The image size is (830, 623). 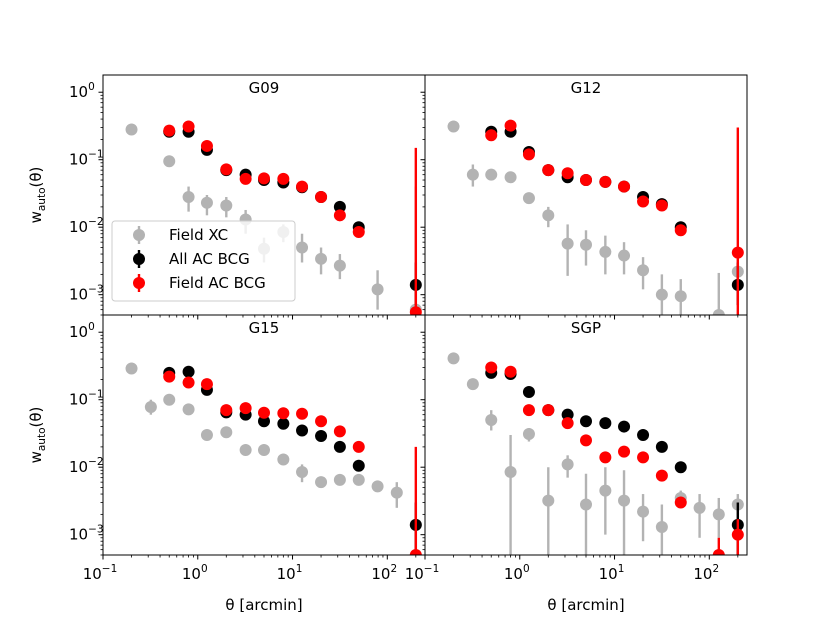 I want to click on x-tick-label: 10⁰, so click(x=195, y=573).